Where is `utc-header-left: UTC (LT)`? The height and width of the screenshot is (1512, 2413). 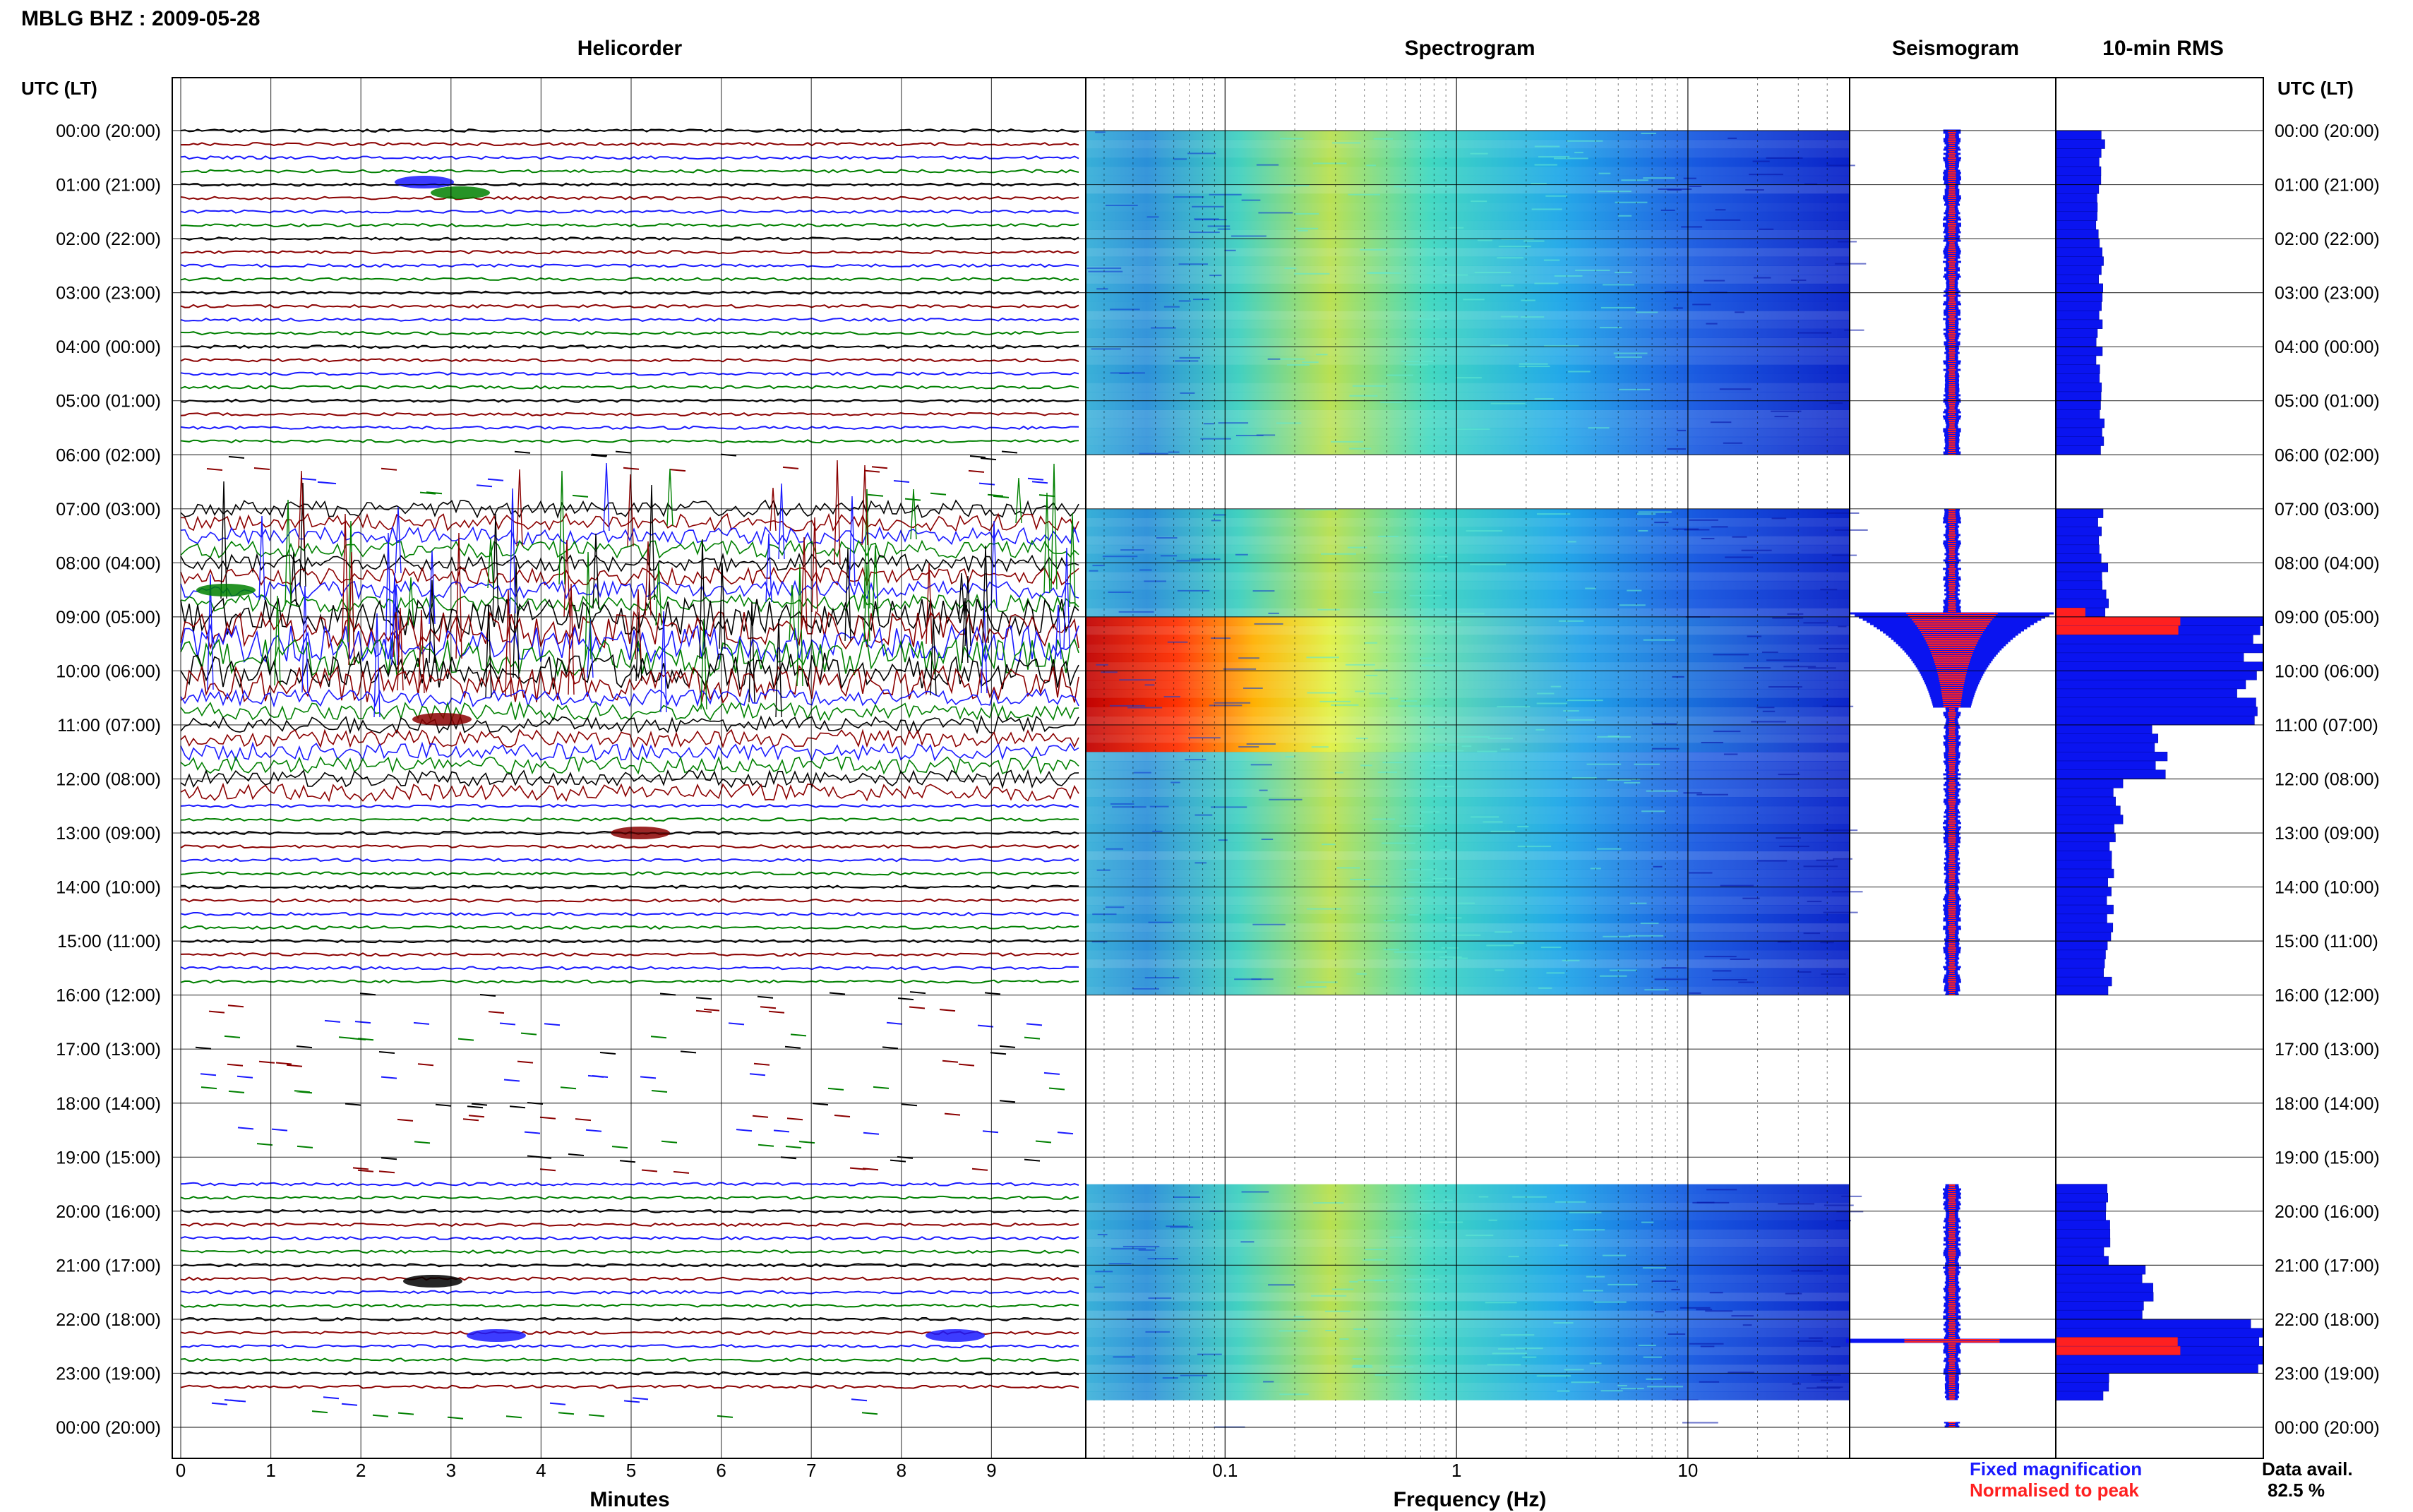 utc-header-left: UTC (LT) is located at coordinates (59, 88).